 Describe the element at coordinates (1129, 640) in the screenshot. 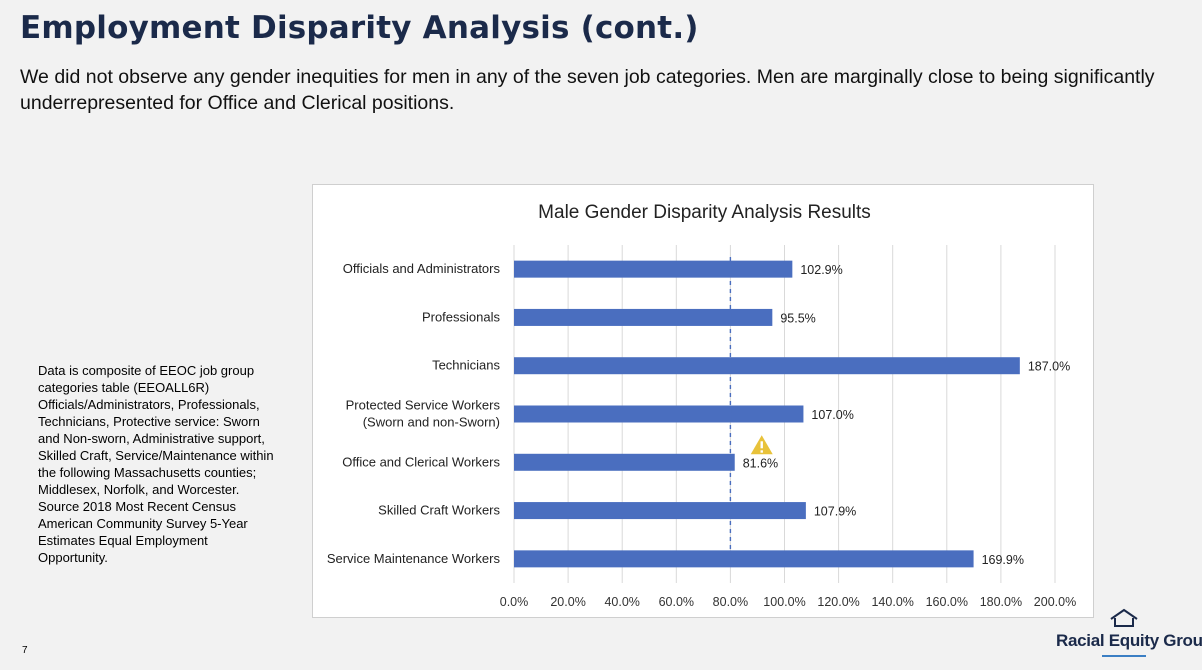

I see `logo-text: Racial Equity Group` at that location.